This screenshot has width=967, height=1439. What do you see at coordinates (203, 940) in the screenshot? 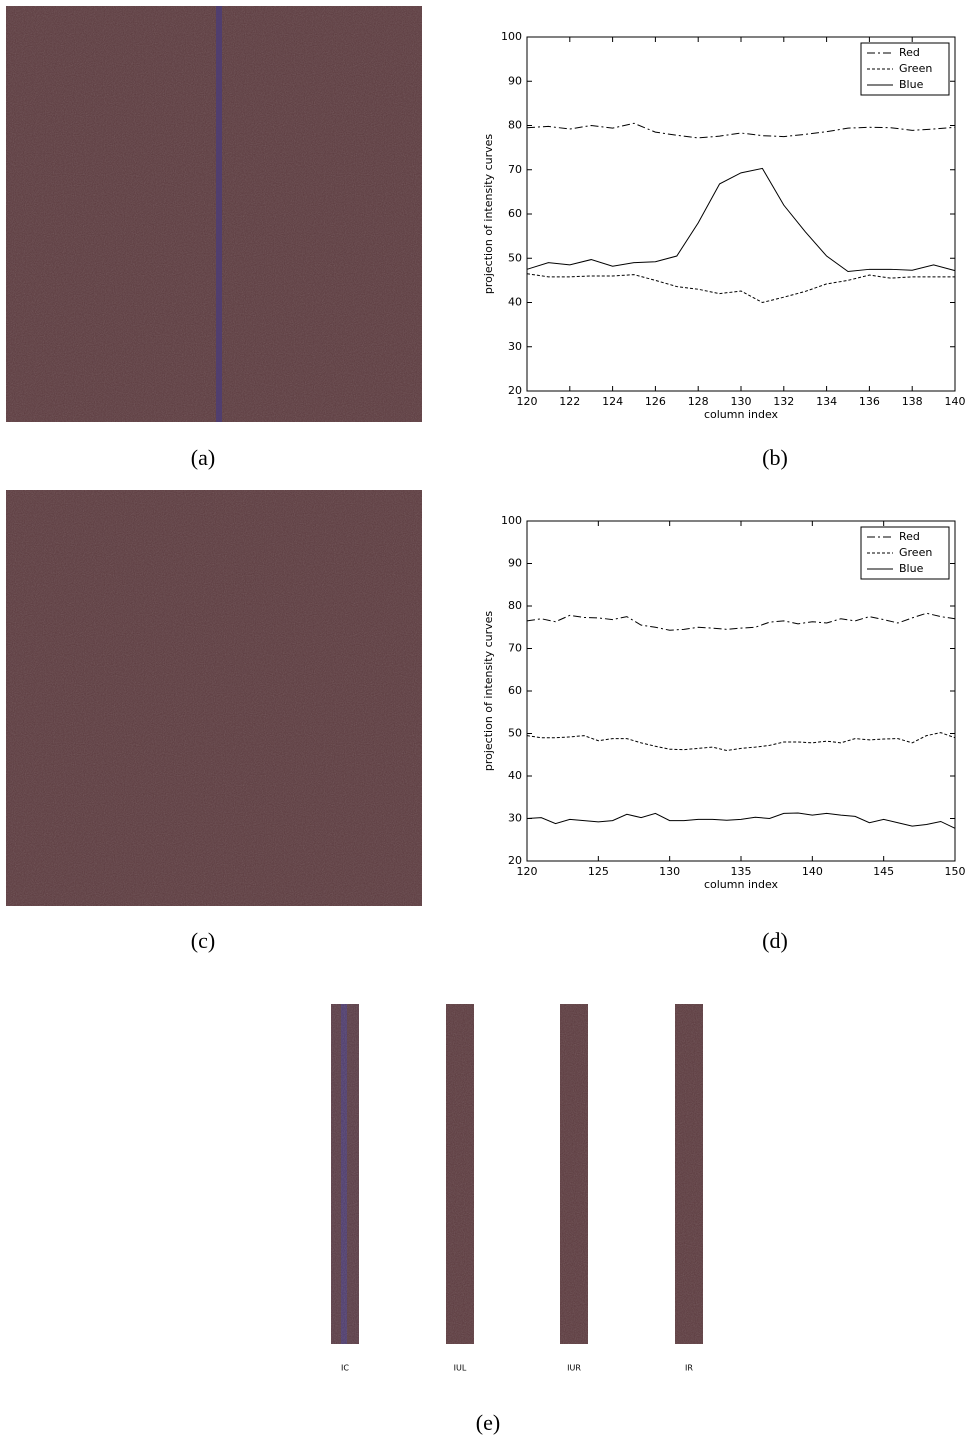
I see `panel-label: (c)` at bounding box center [203, 940].